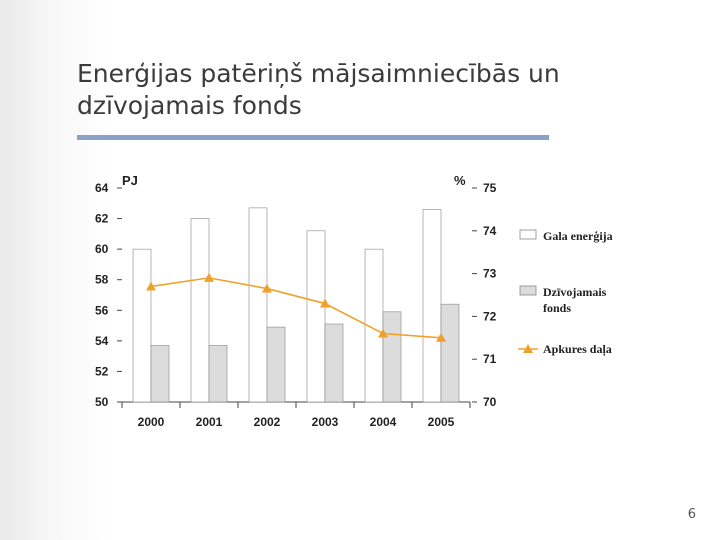  Describe the element at coordinates (130, 180) in the screenshot. I see `left-axis-label: PJ` at that location.